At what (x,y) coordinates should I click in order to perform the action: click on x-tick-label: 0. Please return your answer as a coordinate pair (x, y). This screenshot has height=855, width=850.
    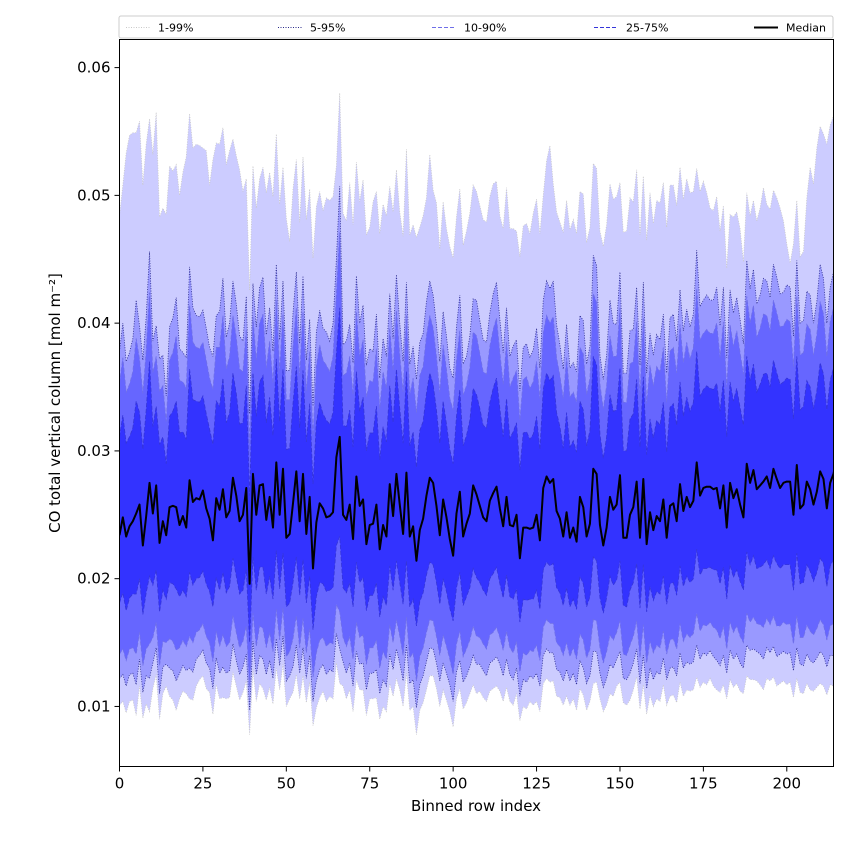
    Looking at the image, I should click on (120, 784).